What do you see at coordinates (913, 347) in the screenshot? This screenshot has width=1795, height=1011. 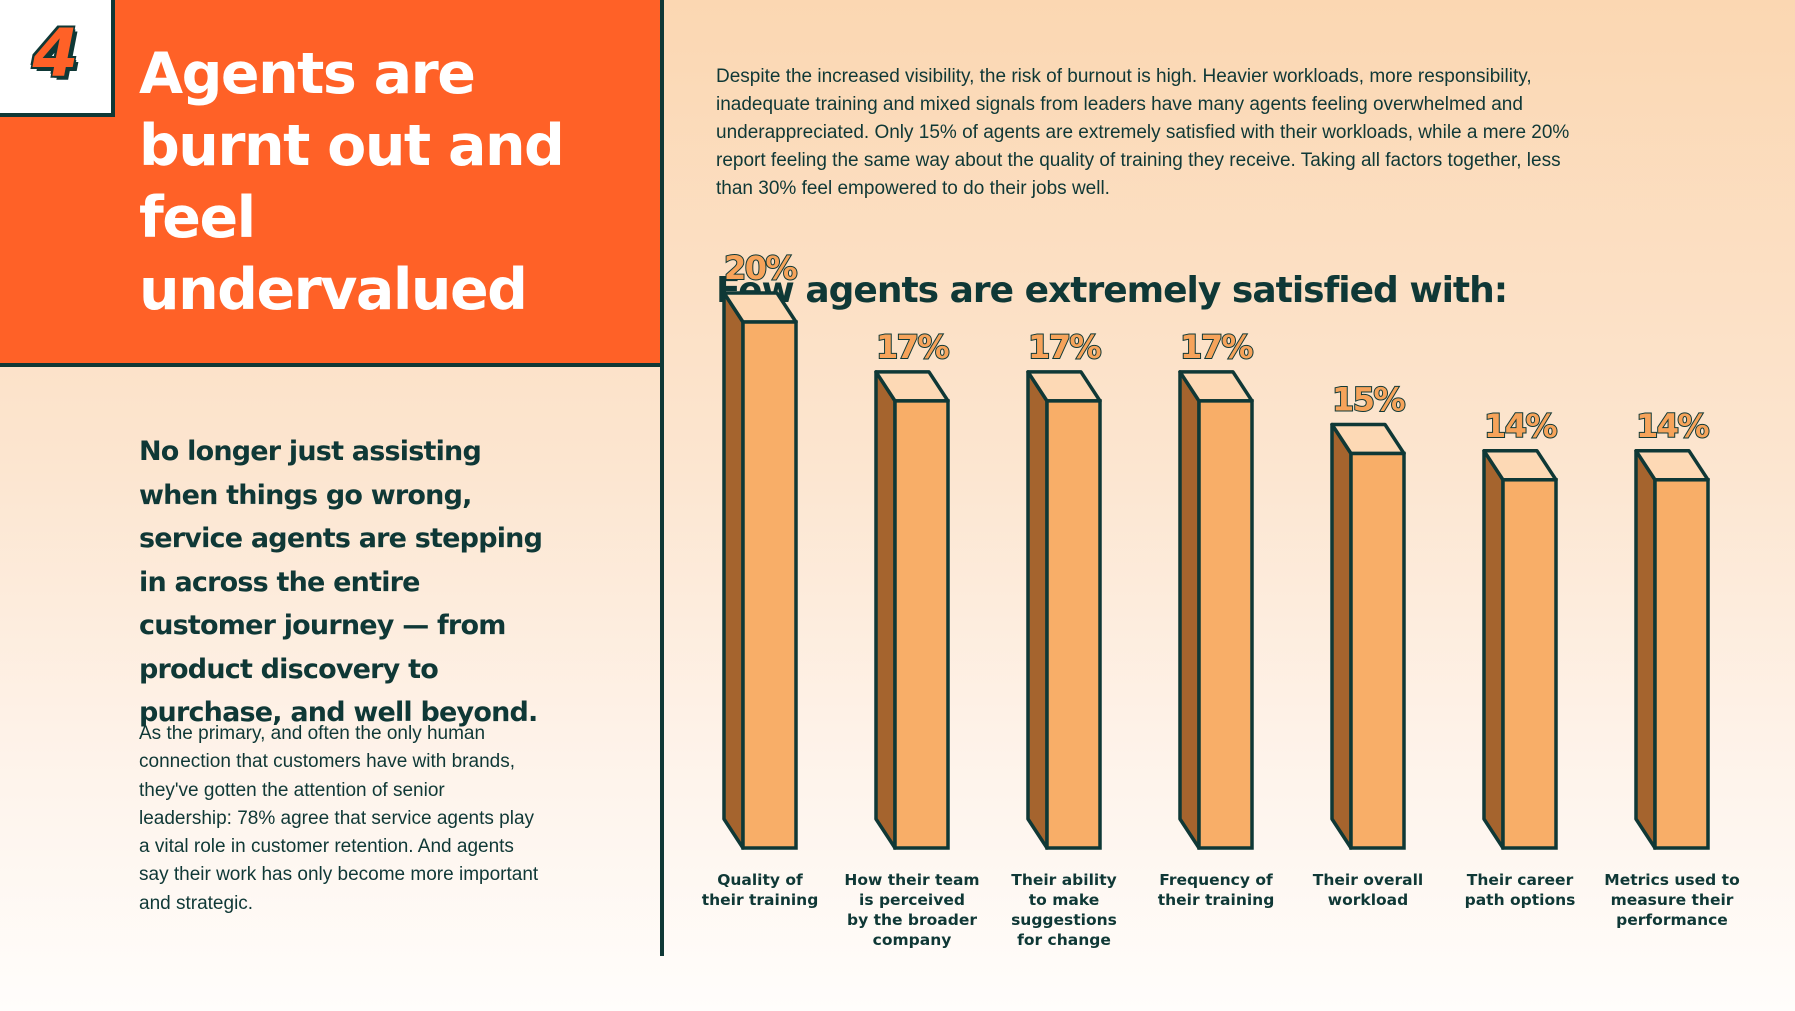 I see `value-label-2: 17%` at bounding box center [913, 347].